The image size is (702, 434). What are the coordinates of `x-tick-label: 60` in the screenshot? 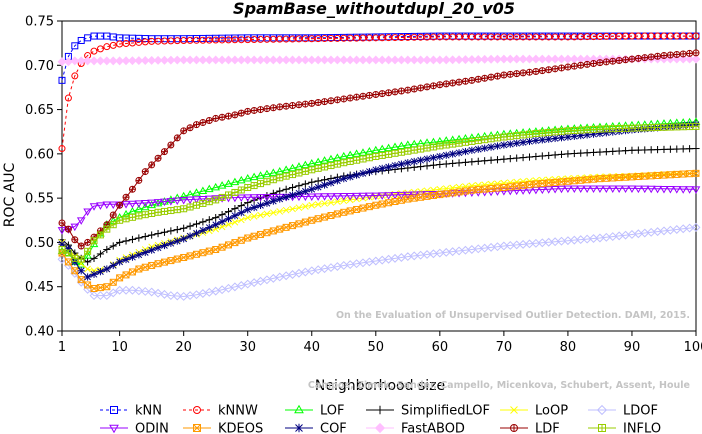 It's located at (440, 347).